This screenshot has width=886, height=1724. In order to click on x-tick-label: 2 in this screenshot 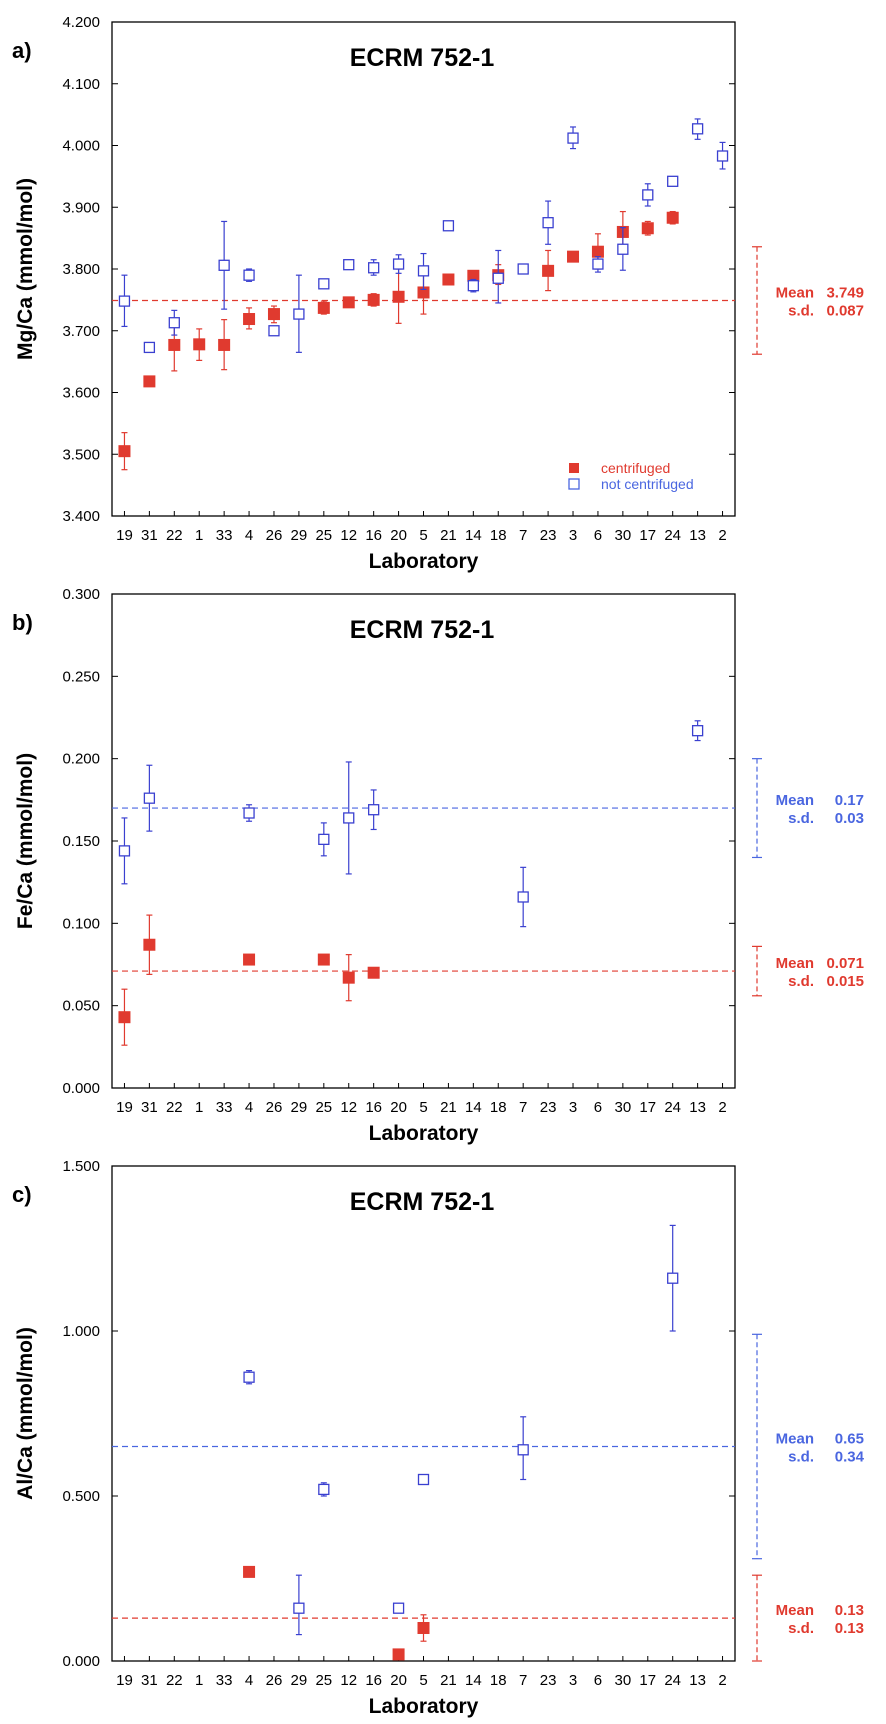, I will do `click(722, 1680)`.